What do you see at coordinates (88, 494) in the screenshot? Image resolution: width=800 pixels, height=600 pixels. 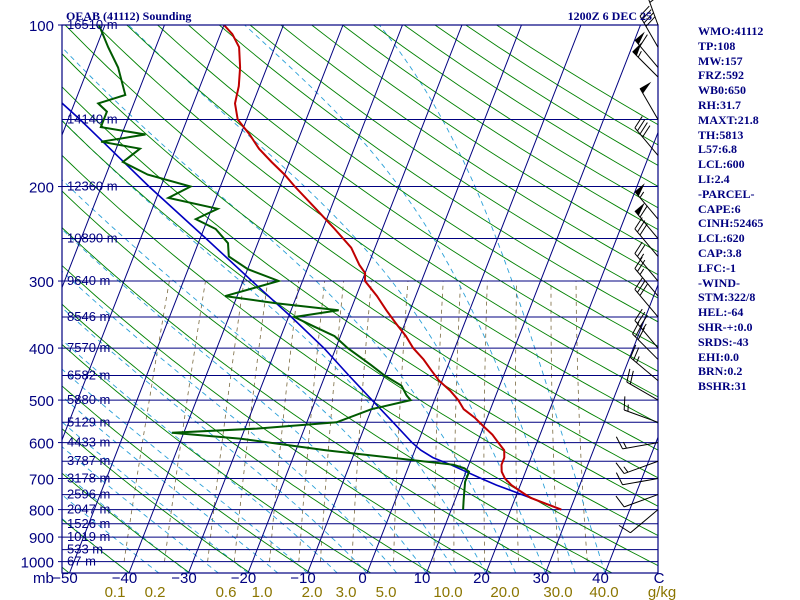 I see `height-label: 2596 m` at bounding box center [88, 494].